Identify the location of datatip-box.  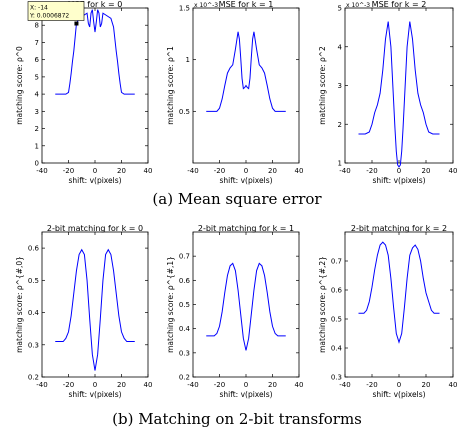
(56, 11).